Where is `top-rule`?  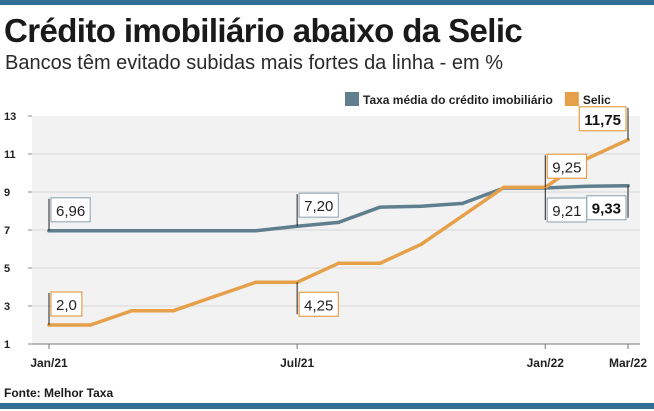
top-rule is located at coordinates (327, 2).